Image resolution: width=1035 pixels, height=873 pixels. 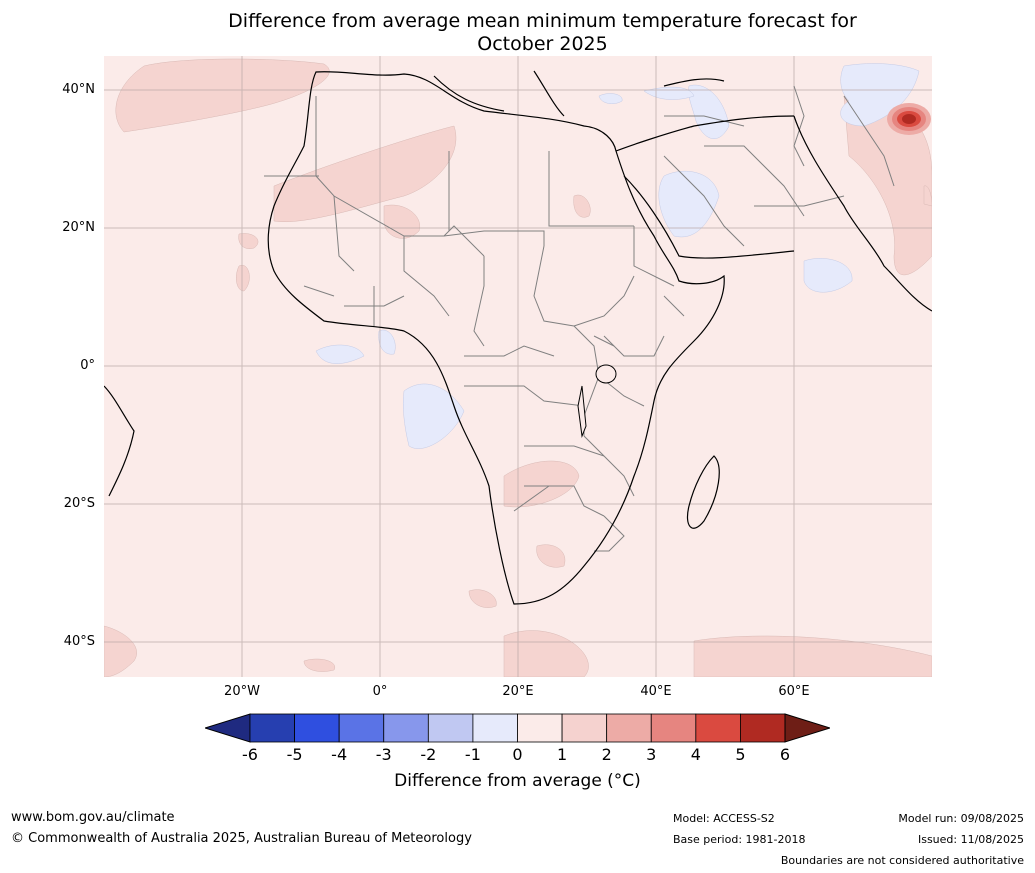 What do you see at coordinates (517, 754) in the screenshot?
I see `colorbar-tick-label: 0` at bounding box center [517, 754].